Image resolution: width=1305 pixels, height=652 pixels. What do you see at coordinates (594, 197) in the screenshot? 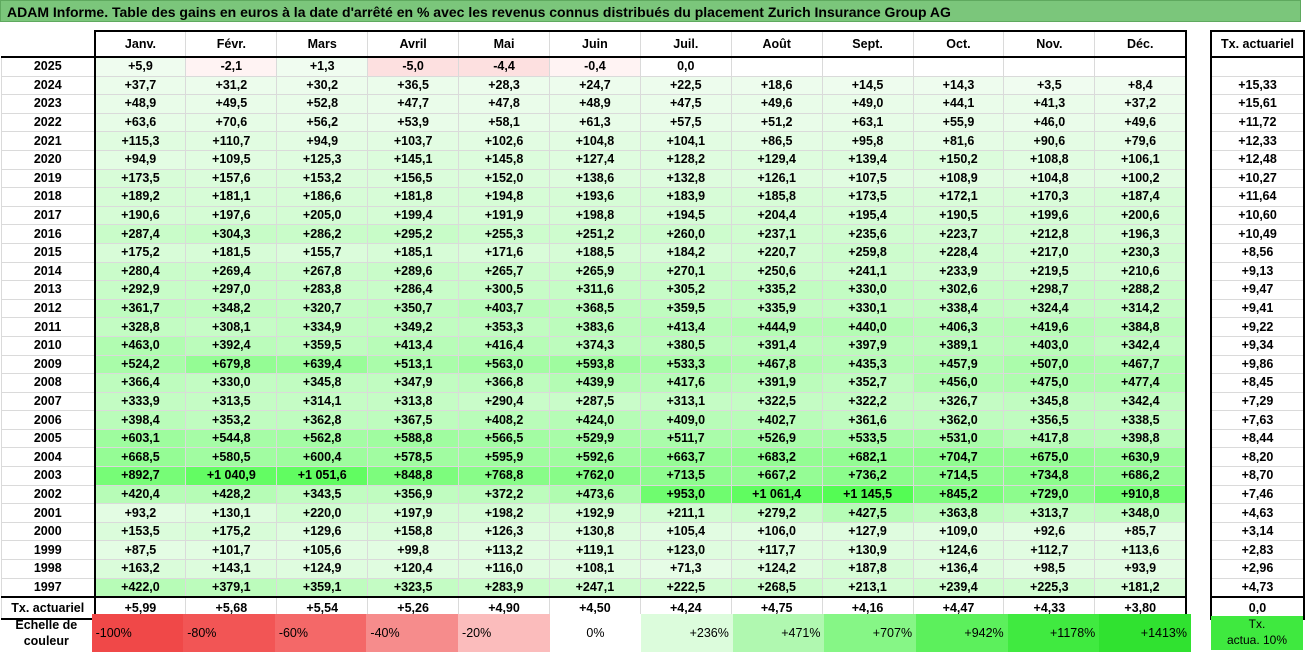
I see `gain-cell: +193,6` at bounding box center [594, 197].